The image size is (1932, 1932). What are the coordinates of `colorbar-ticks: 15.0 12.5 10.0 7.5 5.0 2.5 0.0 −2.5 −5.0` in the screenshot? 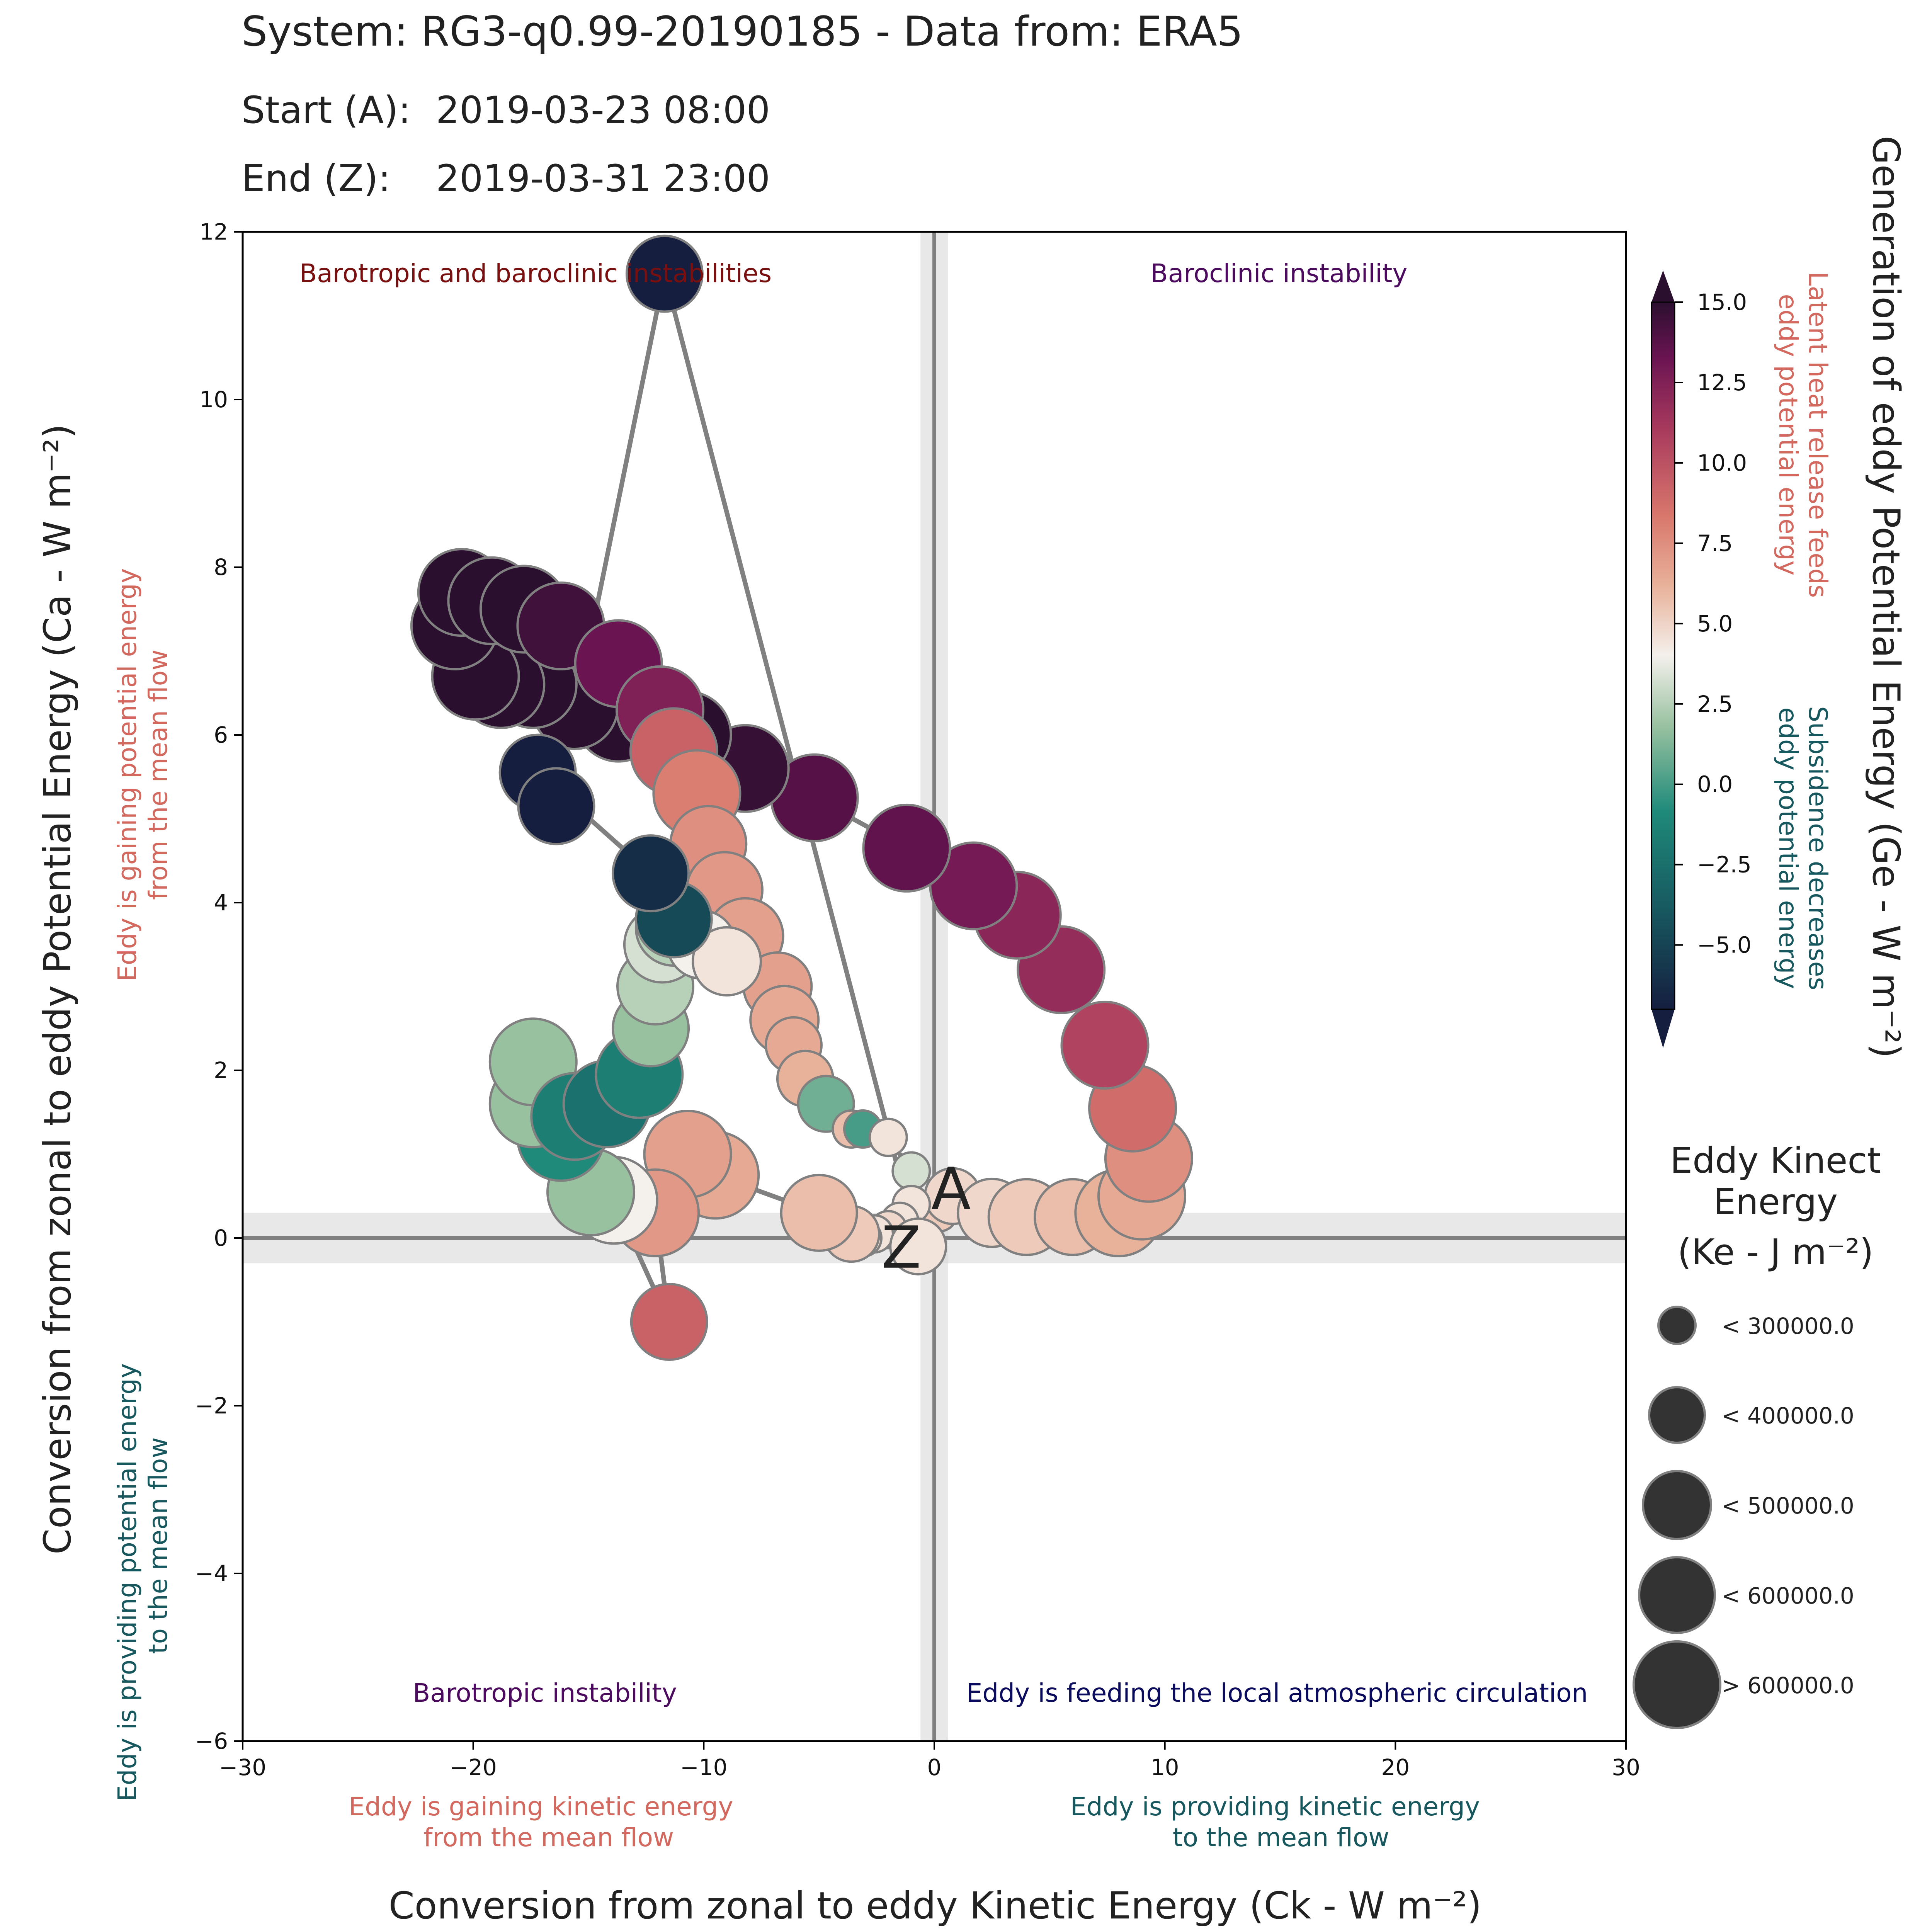 It's located at (1714, 624).